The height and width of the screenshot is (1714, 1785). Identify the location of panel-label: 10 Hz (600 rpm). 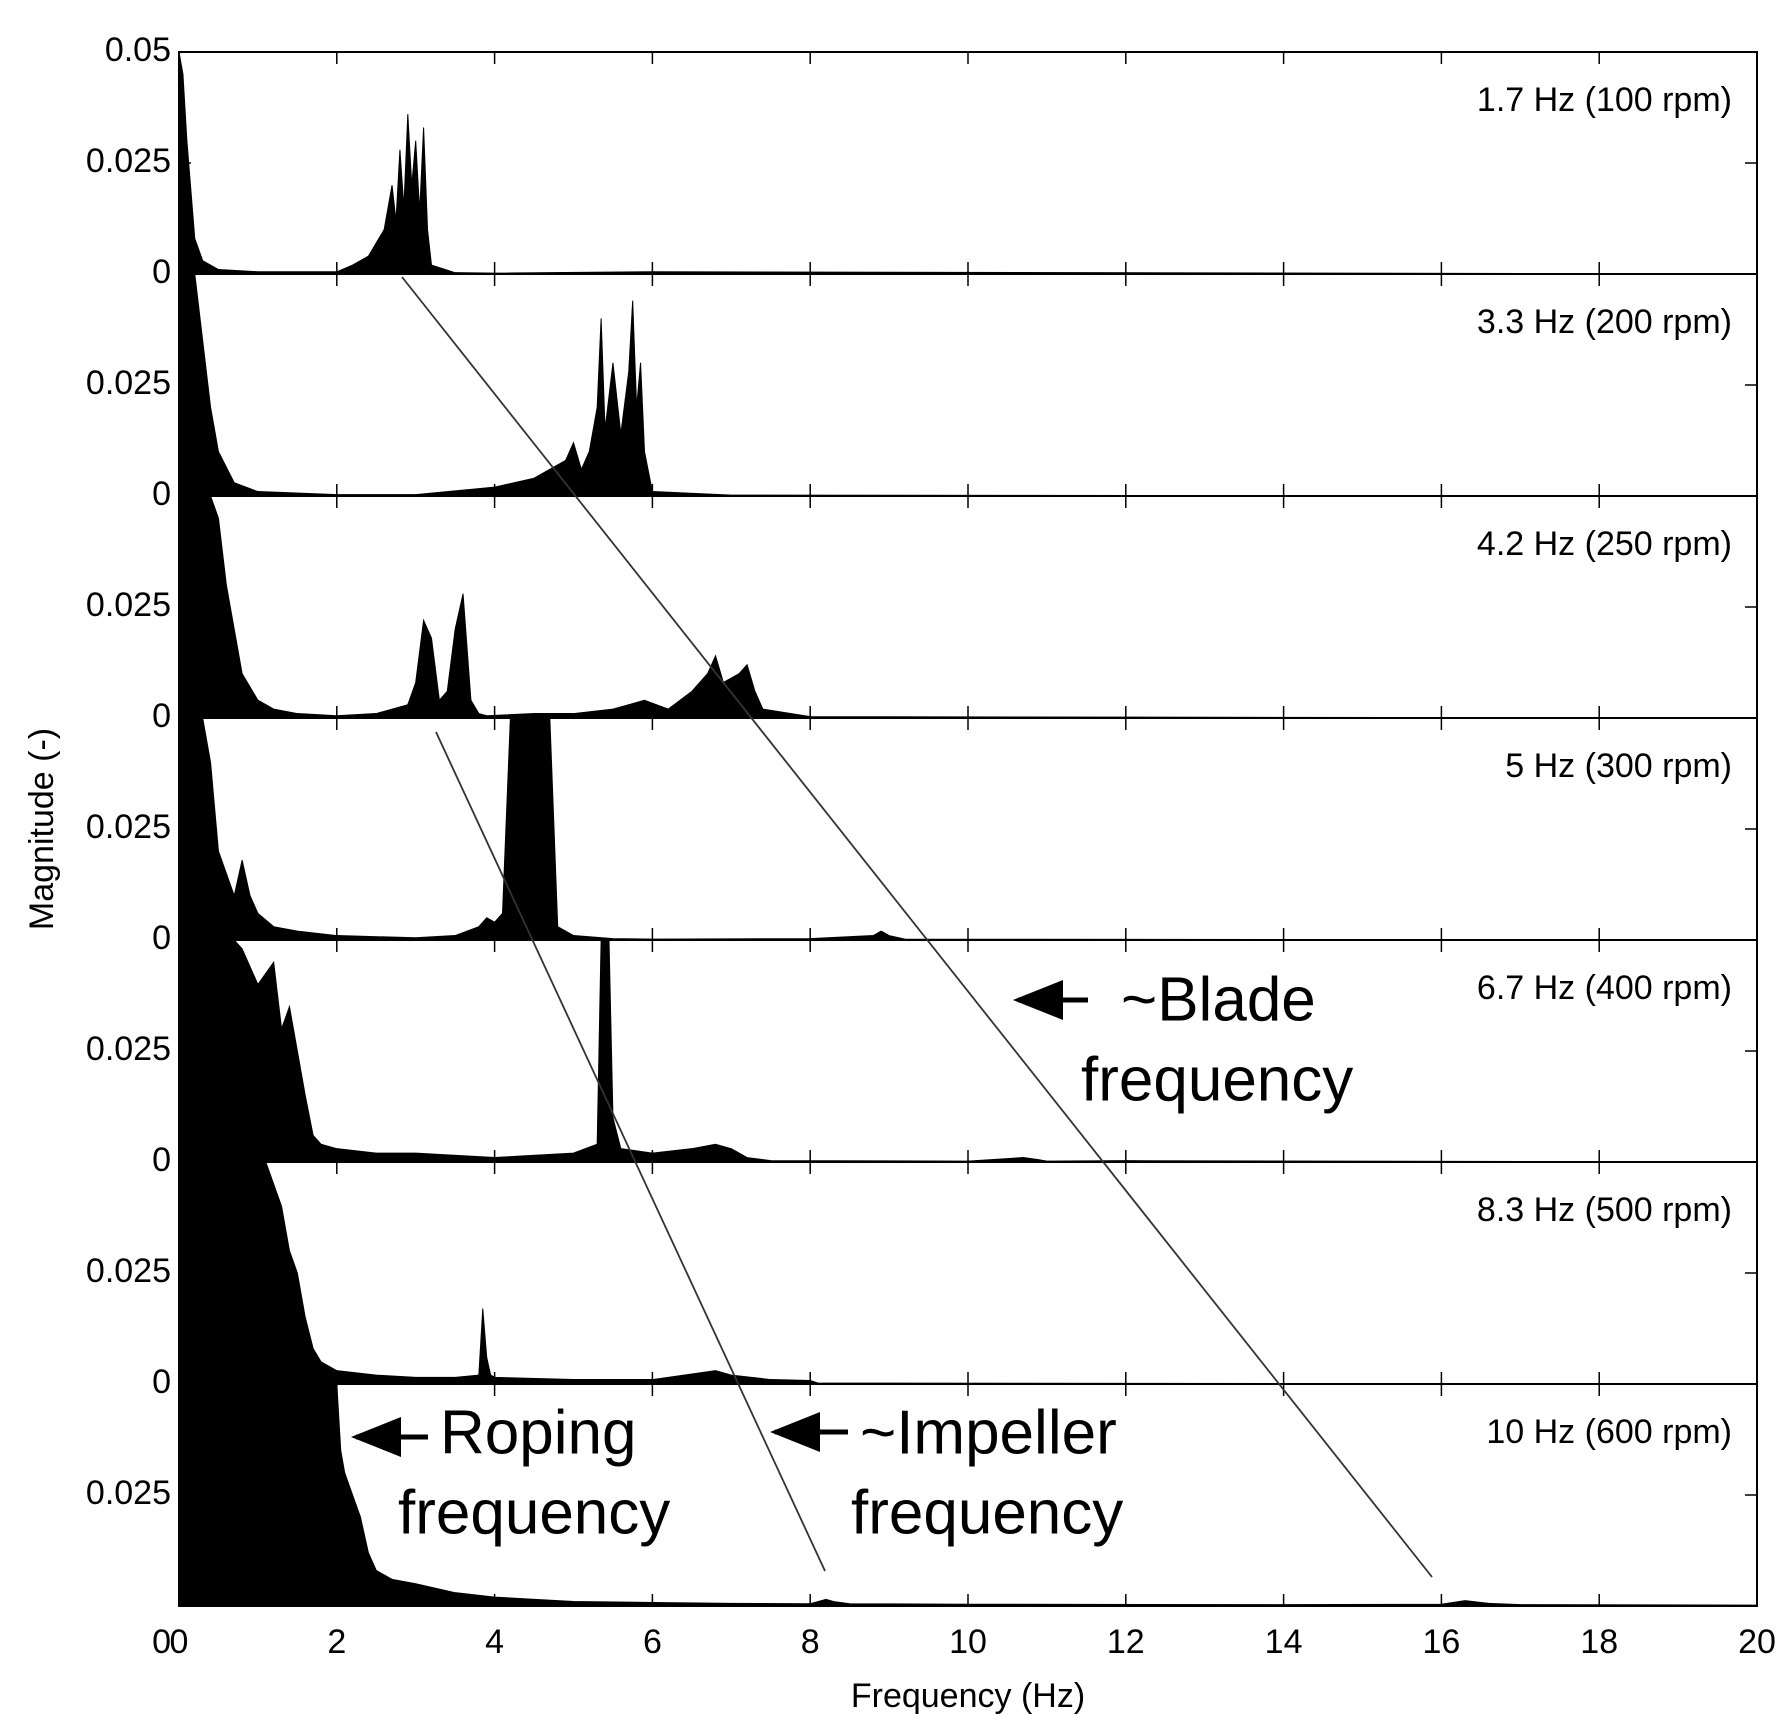
(1609, 1432).